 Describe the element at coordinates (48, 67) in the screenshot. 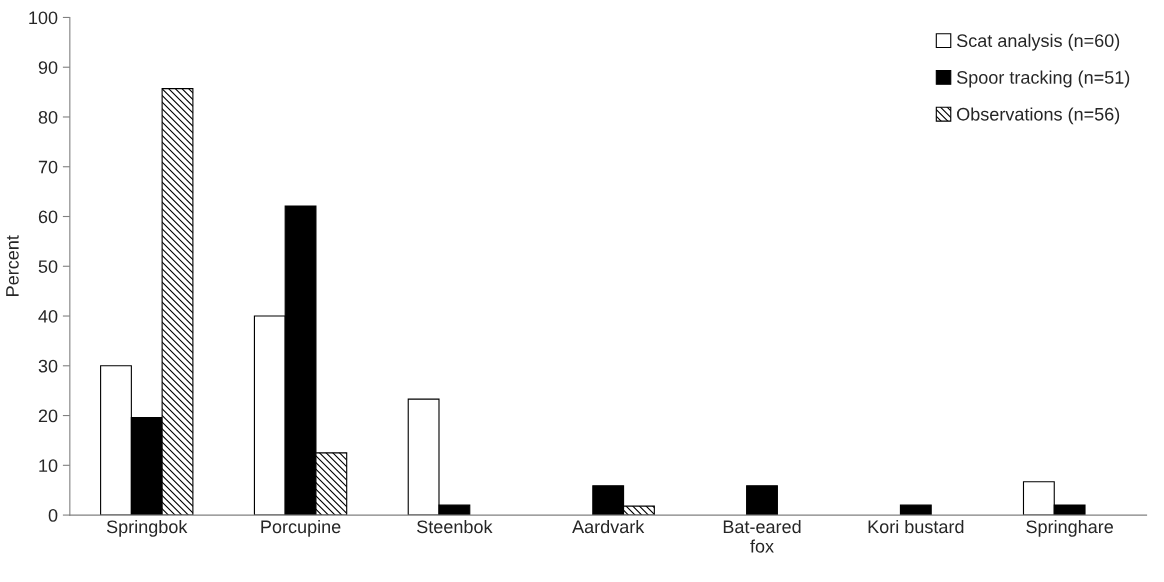

I see `y-tick-label: 90` at that location.